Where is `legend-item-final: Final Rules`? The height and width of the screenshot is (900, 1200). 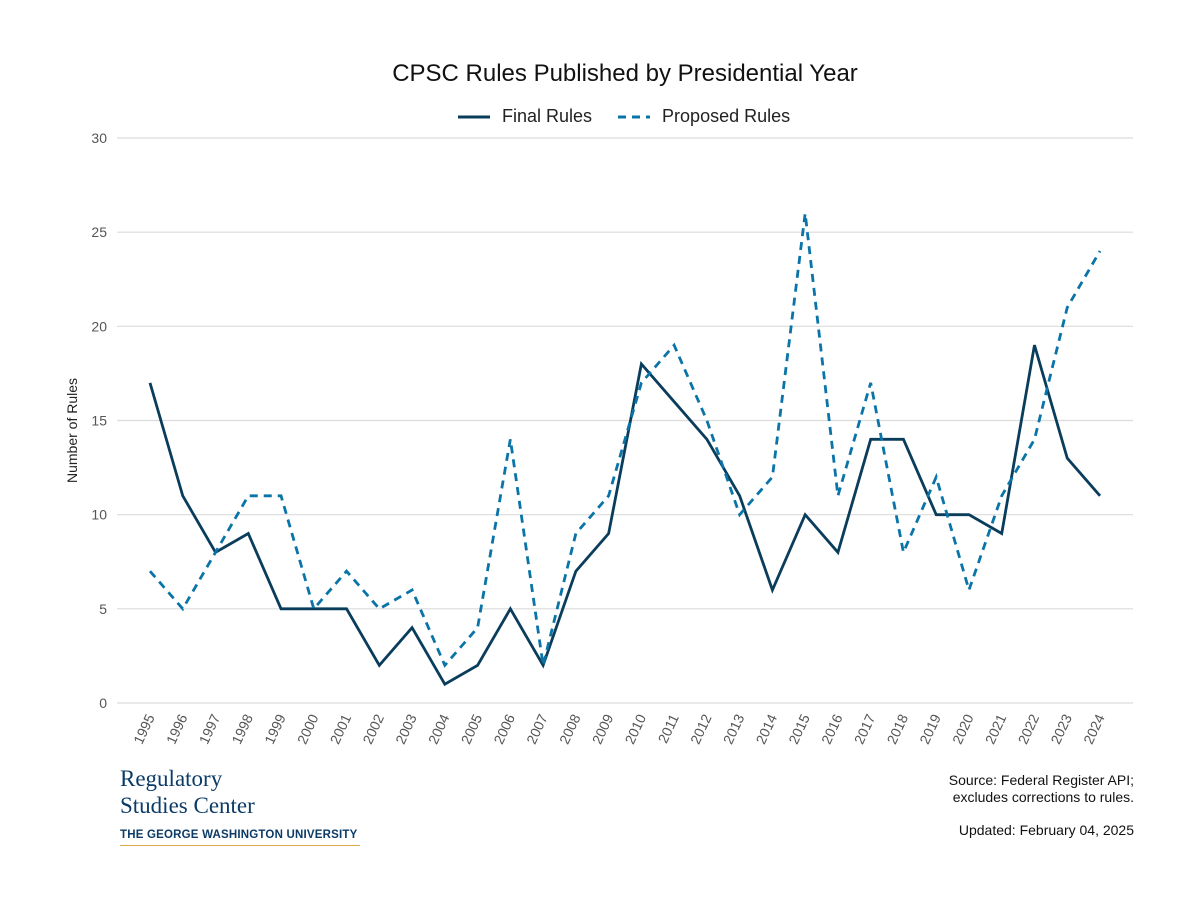
legend-item-final: Final Rules is located at coordinates (525, 116).